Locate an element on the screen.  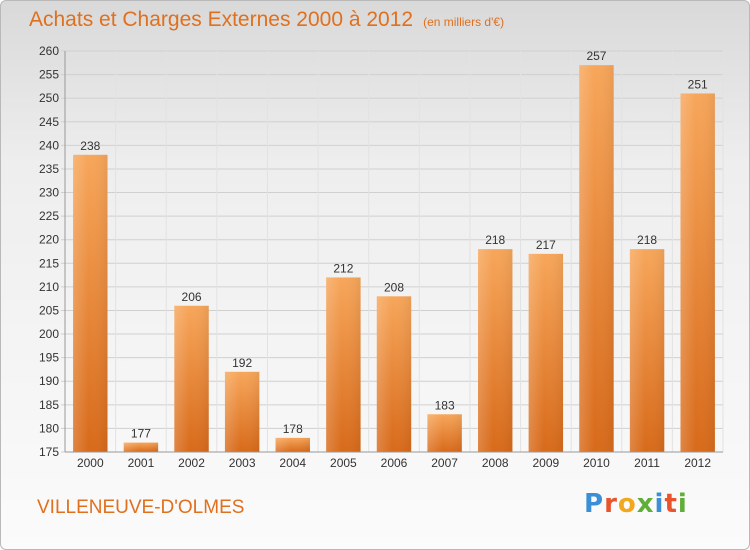
x-tick-label: 2004 is located at coordinates (292, 463).